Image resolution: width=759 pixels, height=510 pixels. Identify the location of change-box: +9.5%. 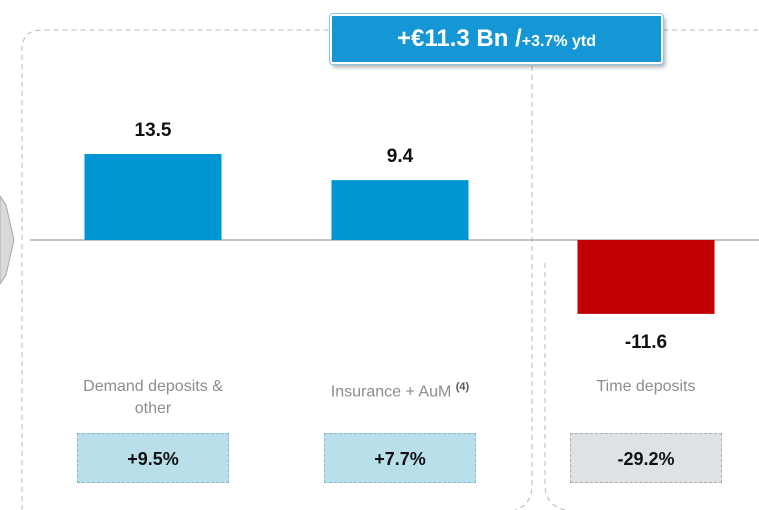
(153, 458).